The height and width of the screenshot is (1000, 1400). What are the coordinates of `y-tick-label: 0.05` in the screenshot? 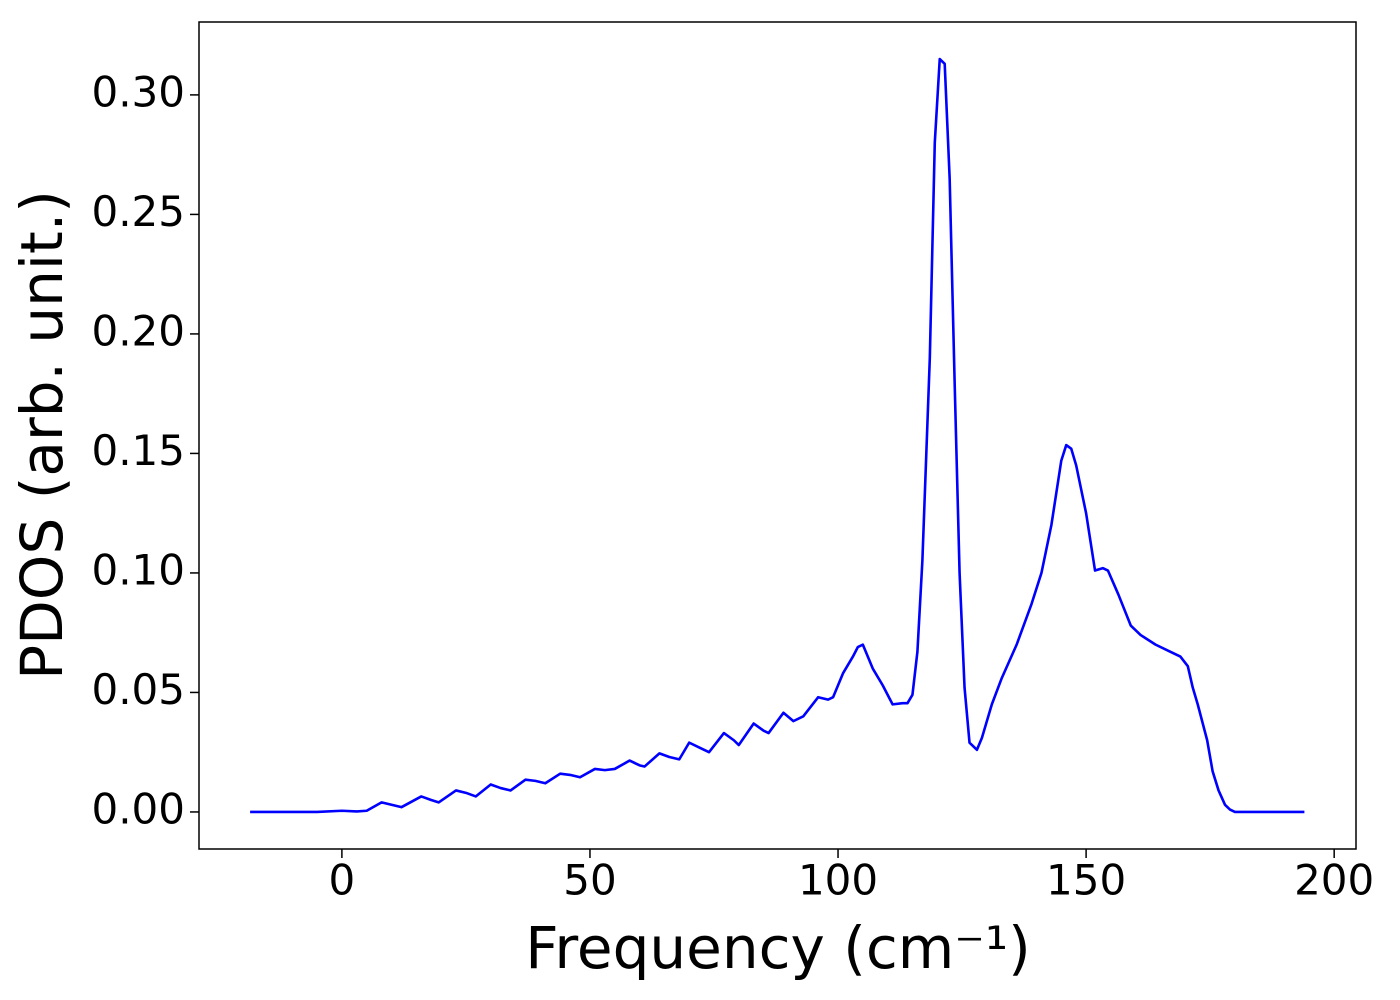 It's located at (138, 689).